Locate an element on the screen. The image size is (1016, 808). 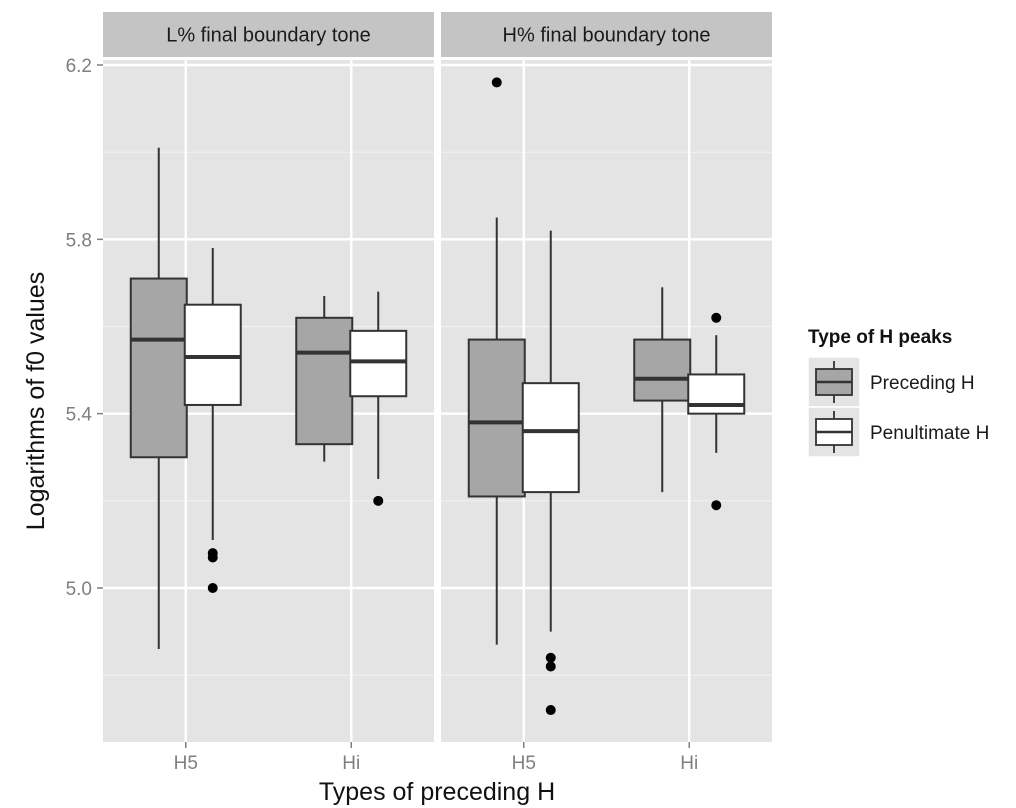
legend-title: Type of H peaks is located at coordinates (880, 337).